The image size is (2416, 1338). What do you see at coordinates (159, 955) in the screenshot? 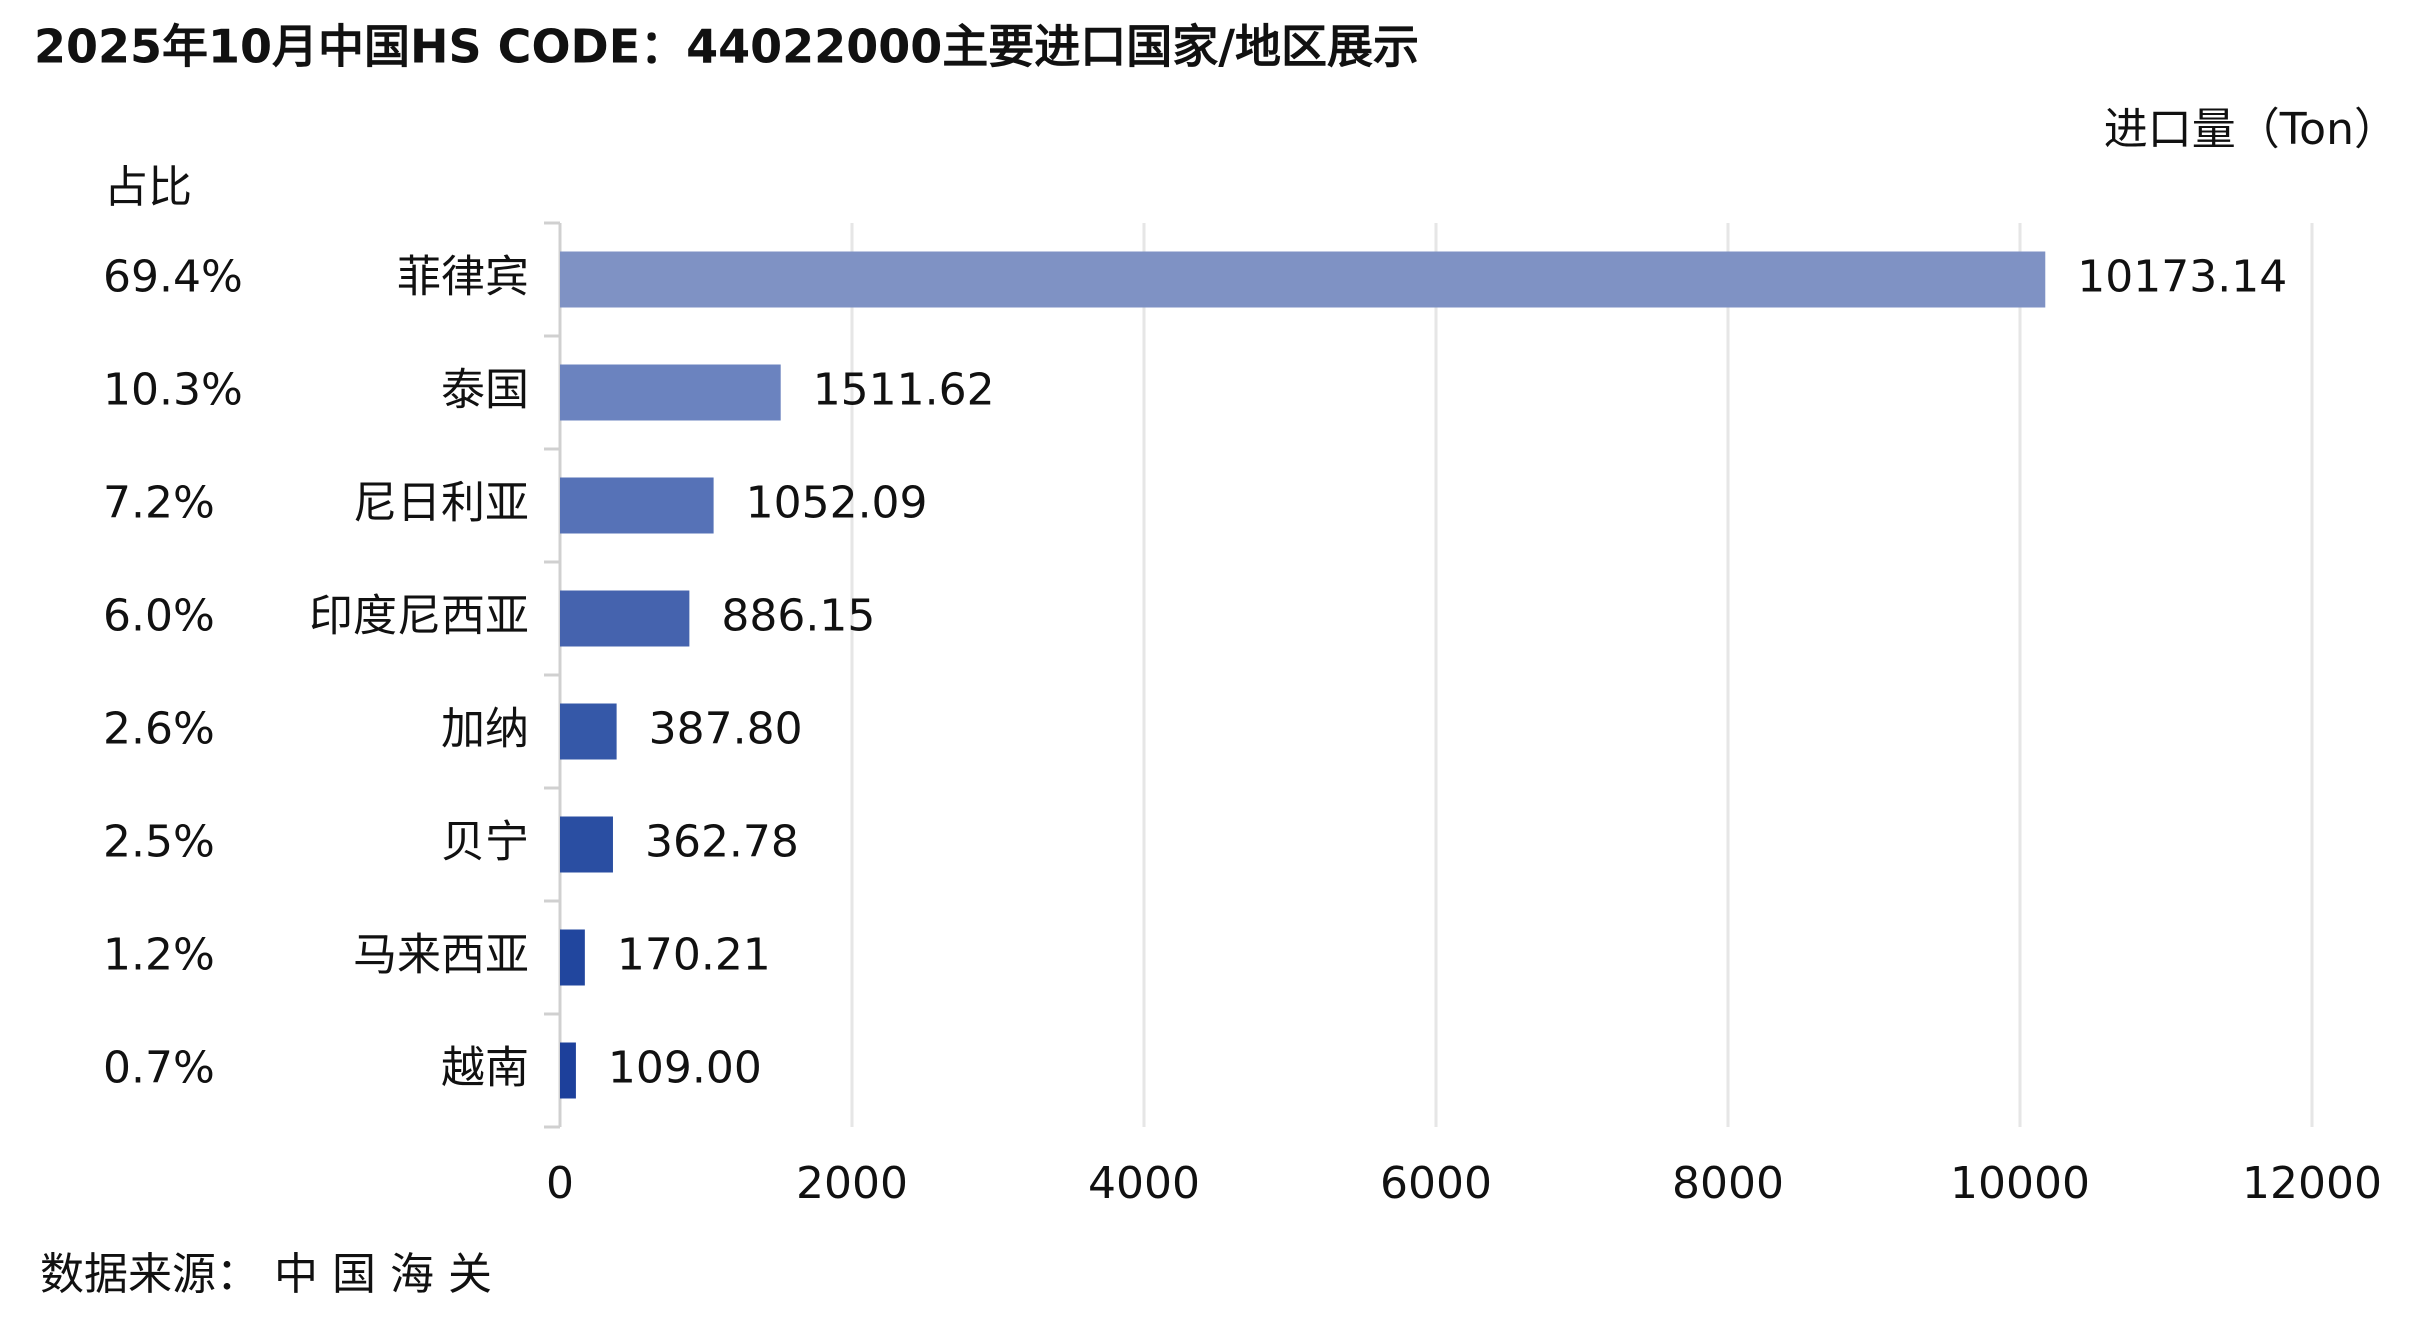
I see `share-label: 1.2%` at bounding box center [159, 955].